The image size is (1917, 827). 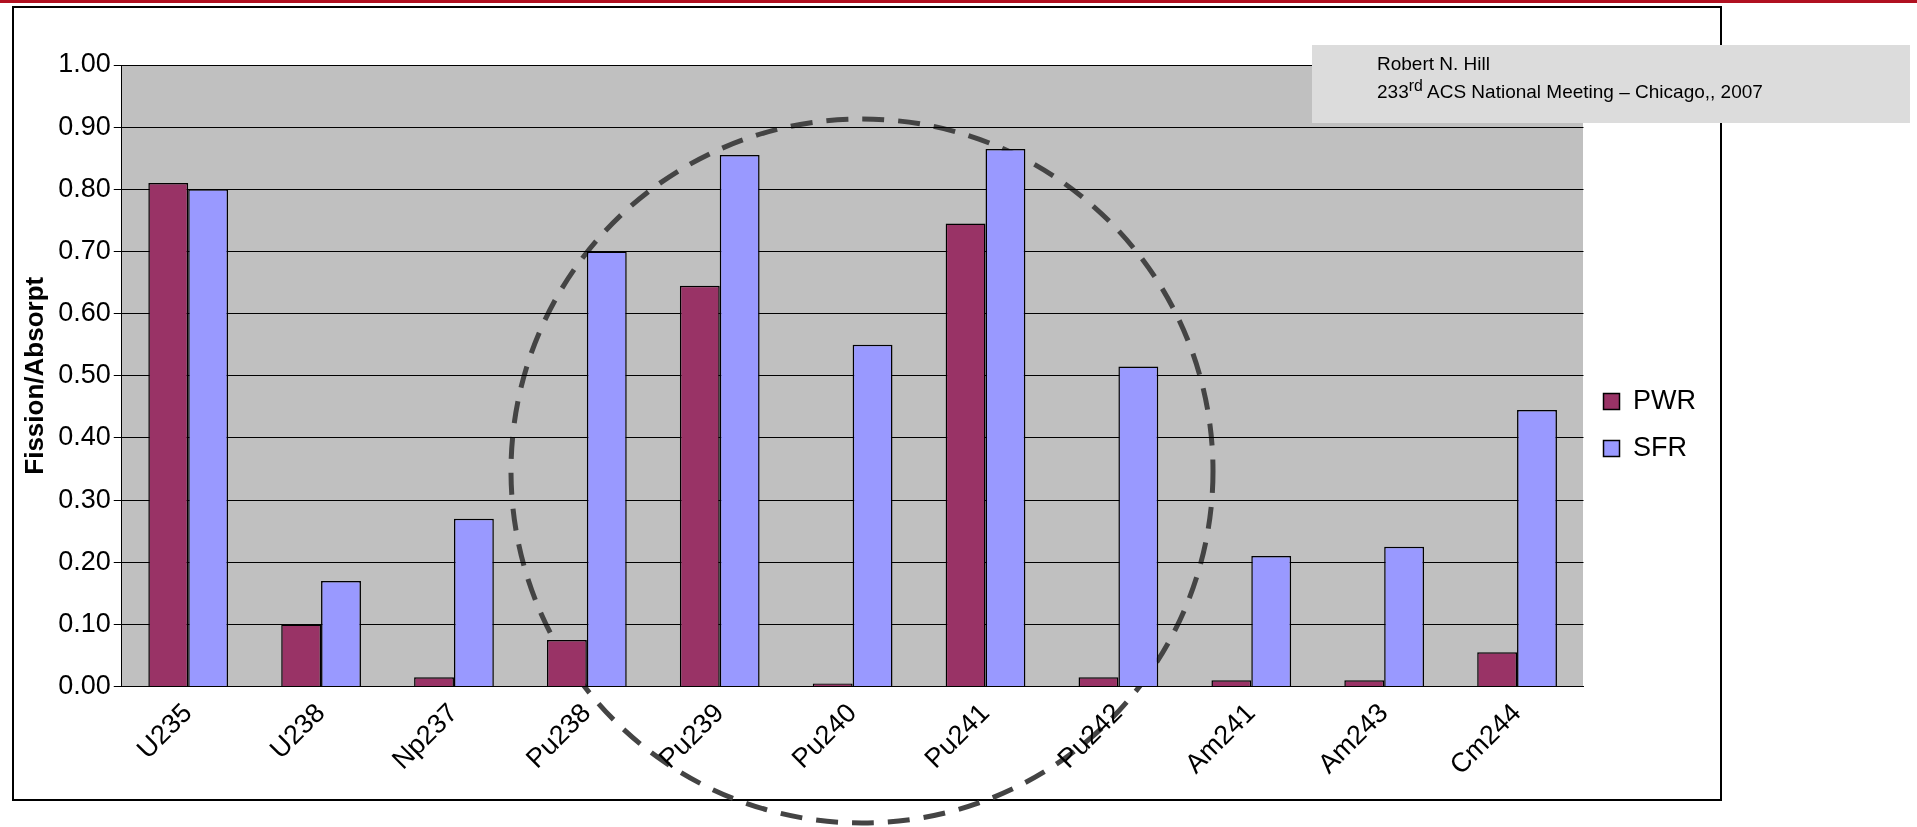 I want to click on y-tick-label: 0.50, so click(x=84, y=374).